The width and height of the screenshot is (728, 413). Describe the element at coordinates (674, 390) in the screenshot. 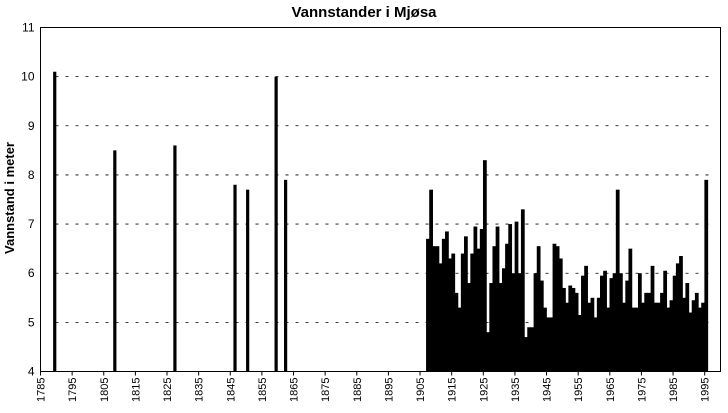

I see `x-tick-label: 1985` at that location.